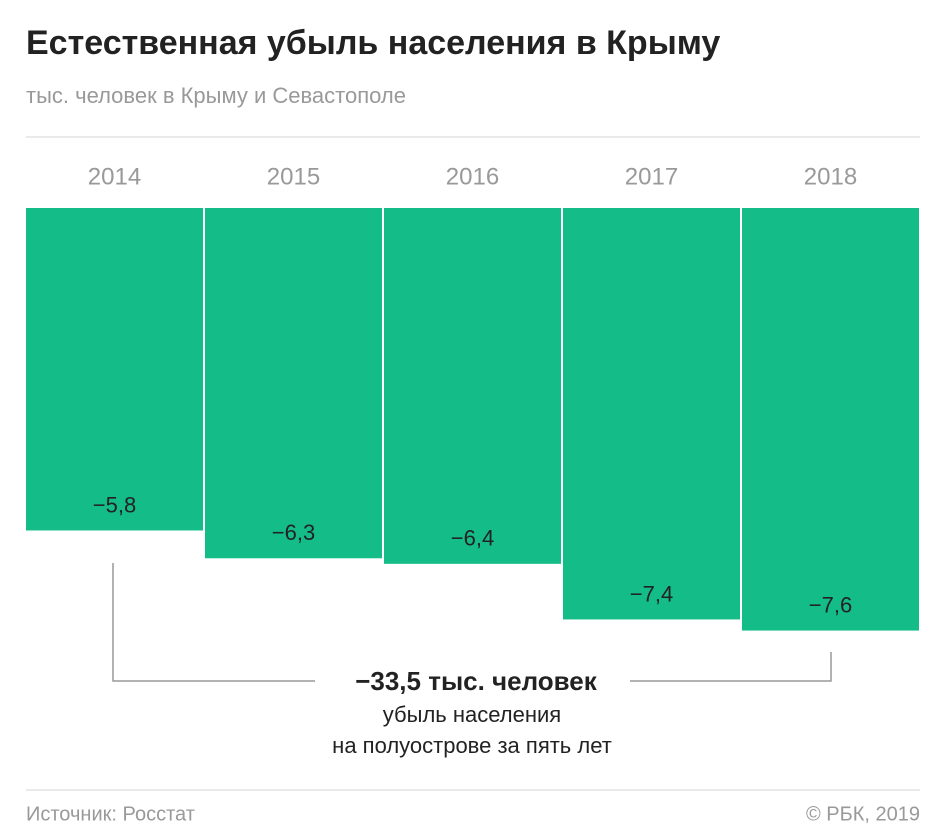  Describe the element at coordinates (373, 43) in the screenshot. I see `chart-title: Естественная убыль населения в Крыму` at that location.